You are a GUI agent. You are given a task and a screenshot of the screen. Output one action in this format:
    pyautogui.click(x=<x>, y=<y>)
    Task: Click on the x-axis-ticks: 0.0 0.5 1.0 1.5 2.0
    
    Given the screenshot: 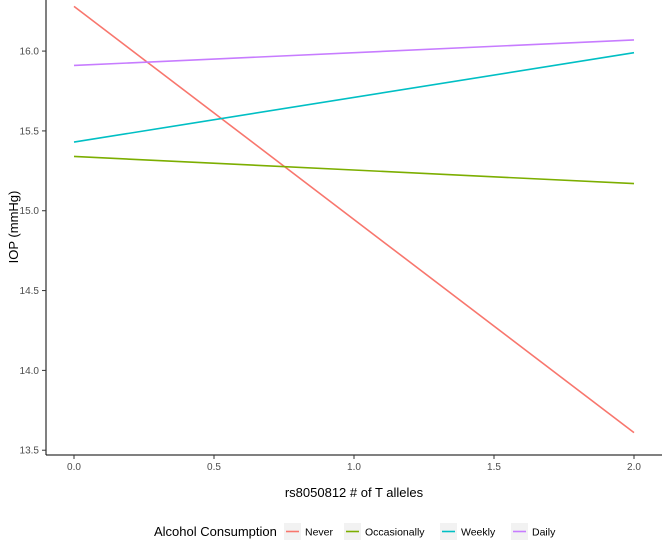 What is the action you would take?
    pyautogui.click(x=354, y=464)
    